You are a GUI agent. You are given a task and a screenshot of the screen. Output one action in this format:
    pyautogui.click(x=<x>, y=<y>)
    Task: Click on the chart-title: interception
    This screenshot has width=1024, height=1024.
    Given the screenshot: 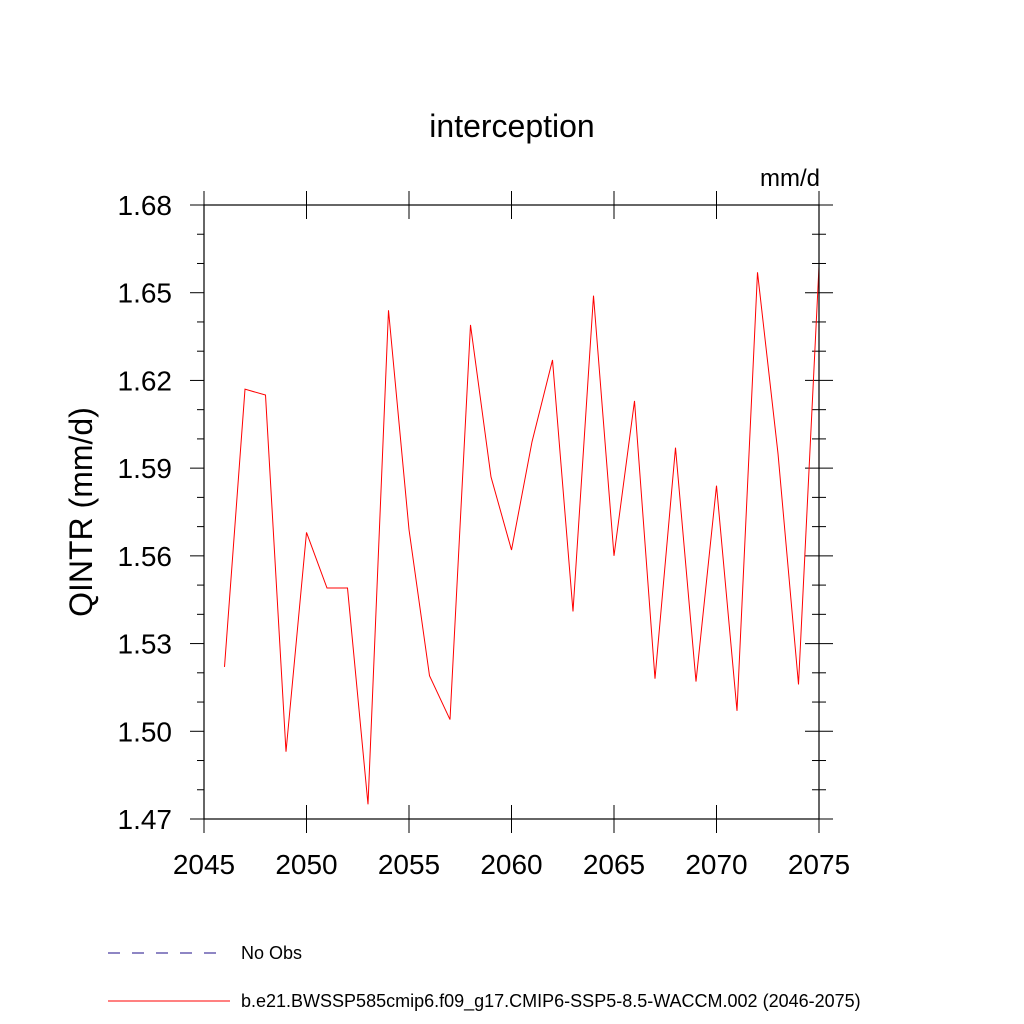 What is the action you would take?
    pyautogui.click(x=511, y=126)
    